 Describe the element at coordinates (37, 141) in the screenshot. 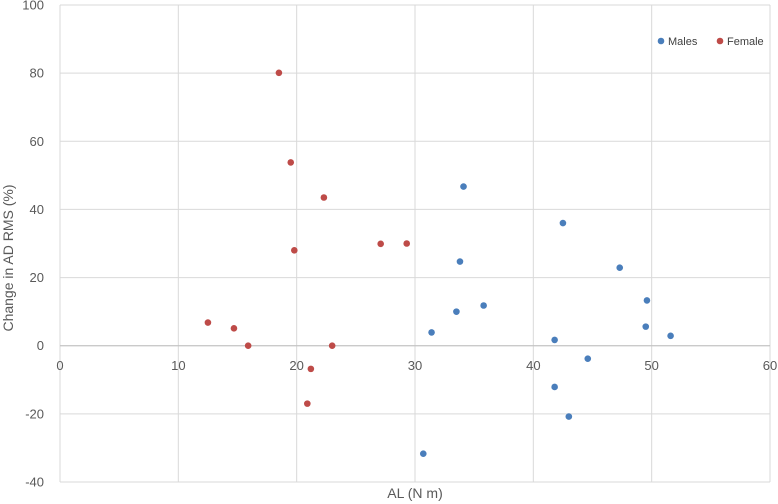

I see `y-tick-label: 60` at that location.